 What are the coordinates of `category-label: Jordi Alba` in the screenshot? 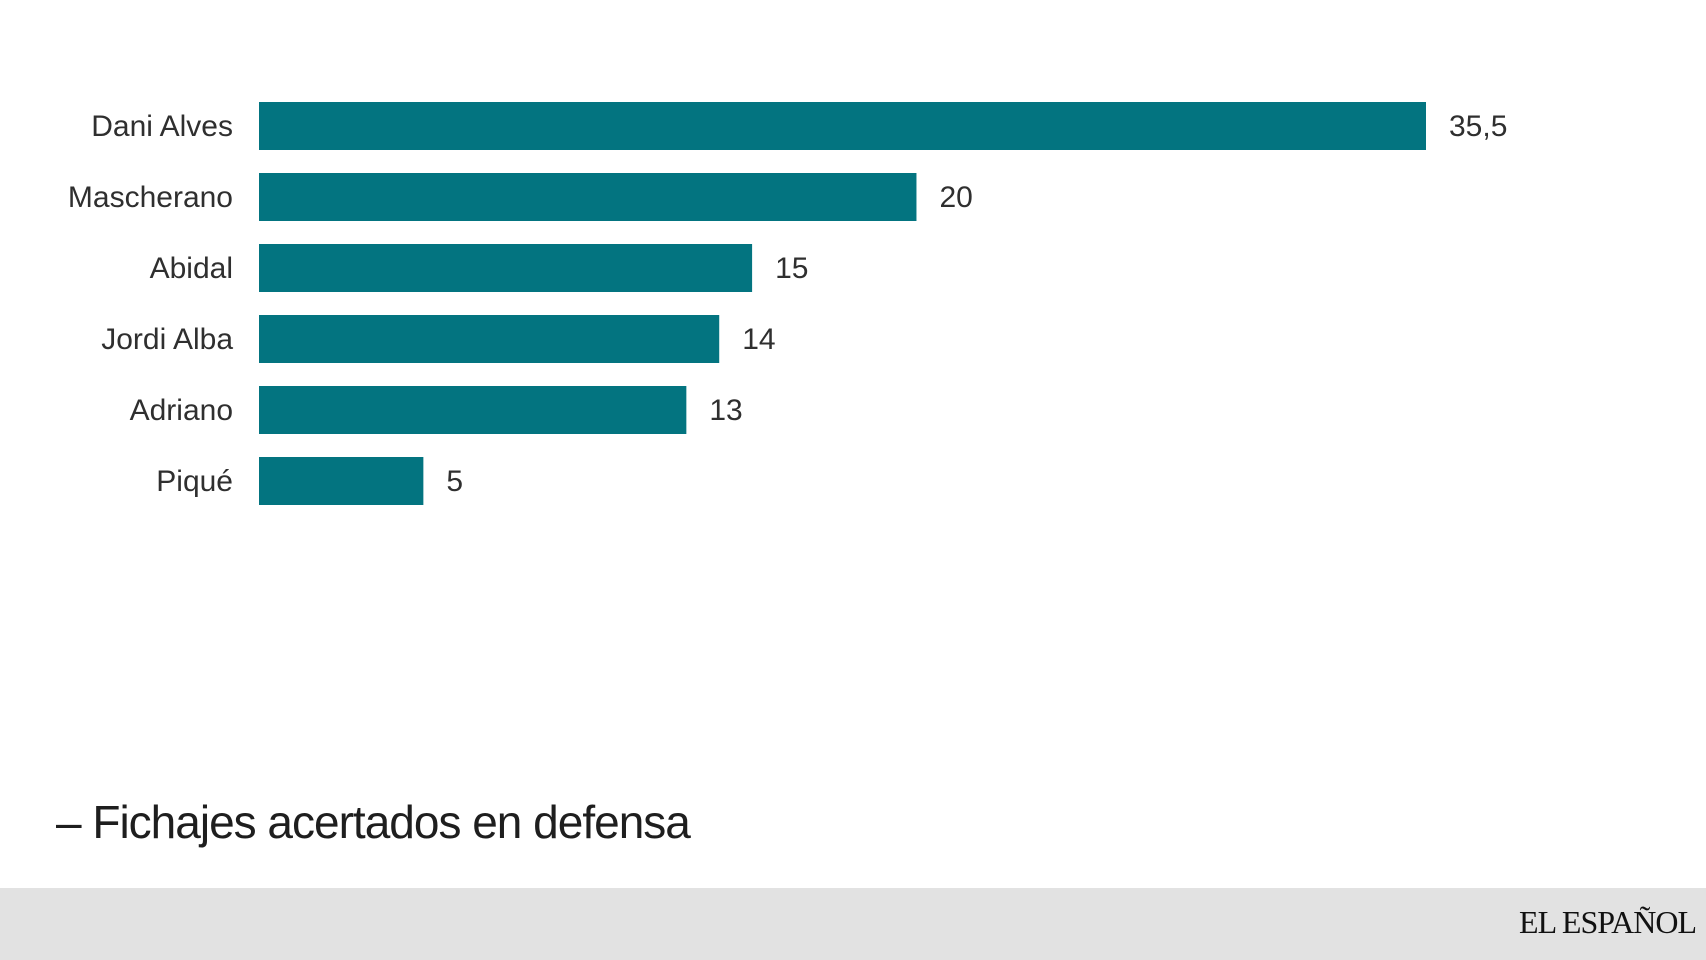 It's located at (167, 339).